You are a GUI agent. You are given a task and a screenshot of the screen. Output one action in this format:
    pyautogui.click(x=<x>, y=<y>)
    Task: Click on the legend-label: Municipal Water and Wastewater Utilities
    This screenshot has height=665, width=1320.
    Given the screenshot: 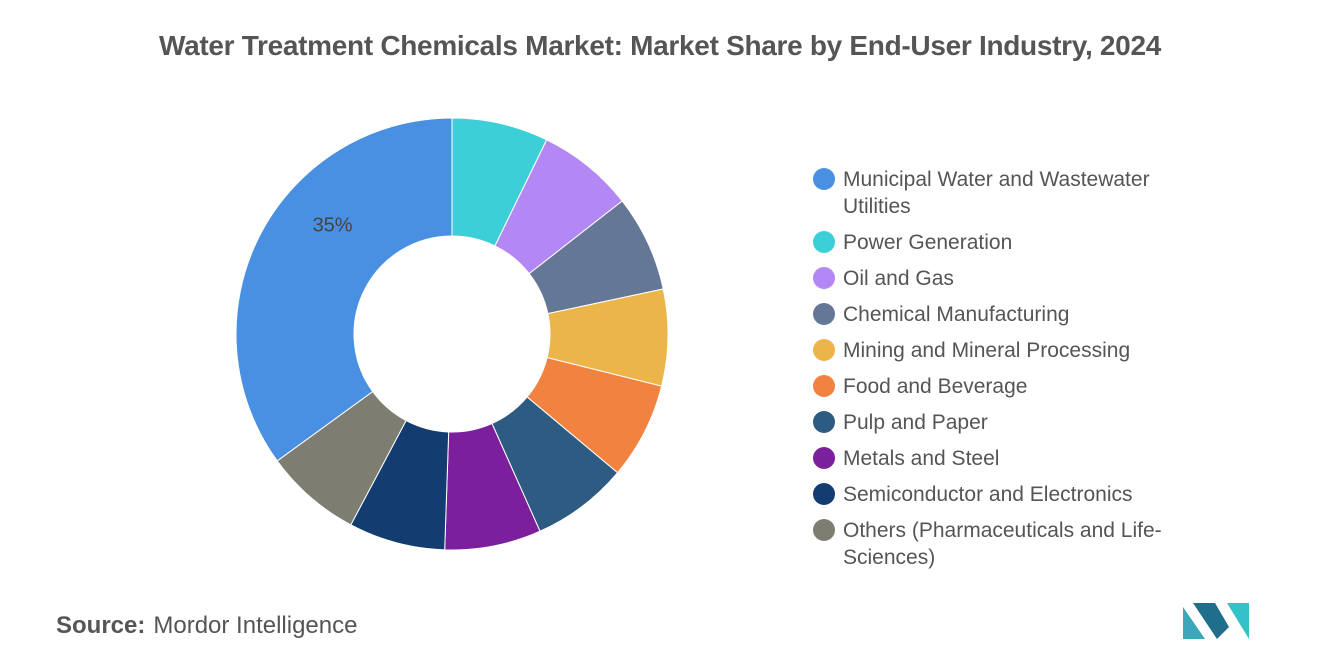 What is the action you would take?
    pyautogui.click(x=996, y=193)
    